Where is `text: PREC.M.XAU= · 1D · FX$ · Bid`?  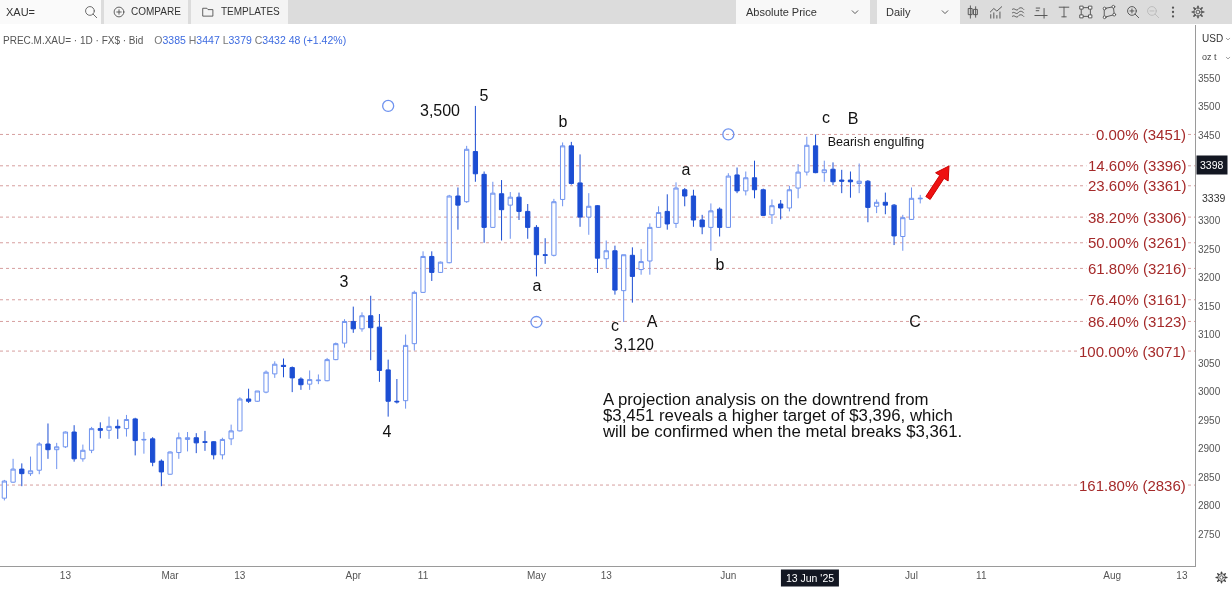
text: PREC.M.XAU= · 1D · FX$ · Bid is located at coordinates (73, 40).